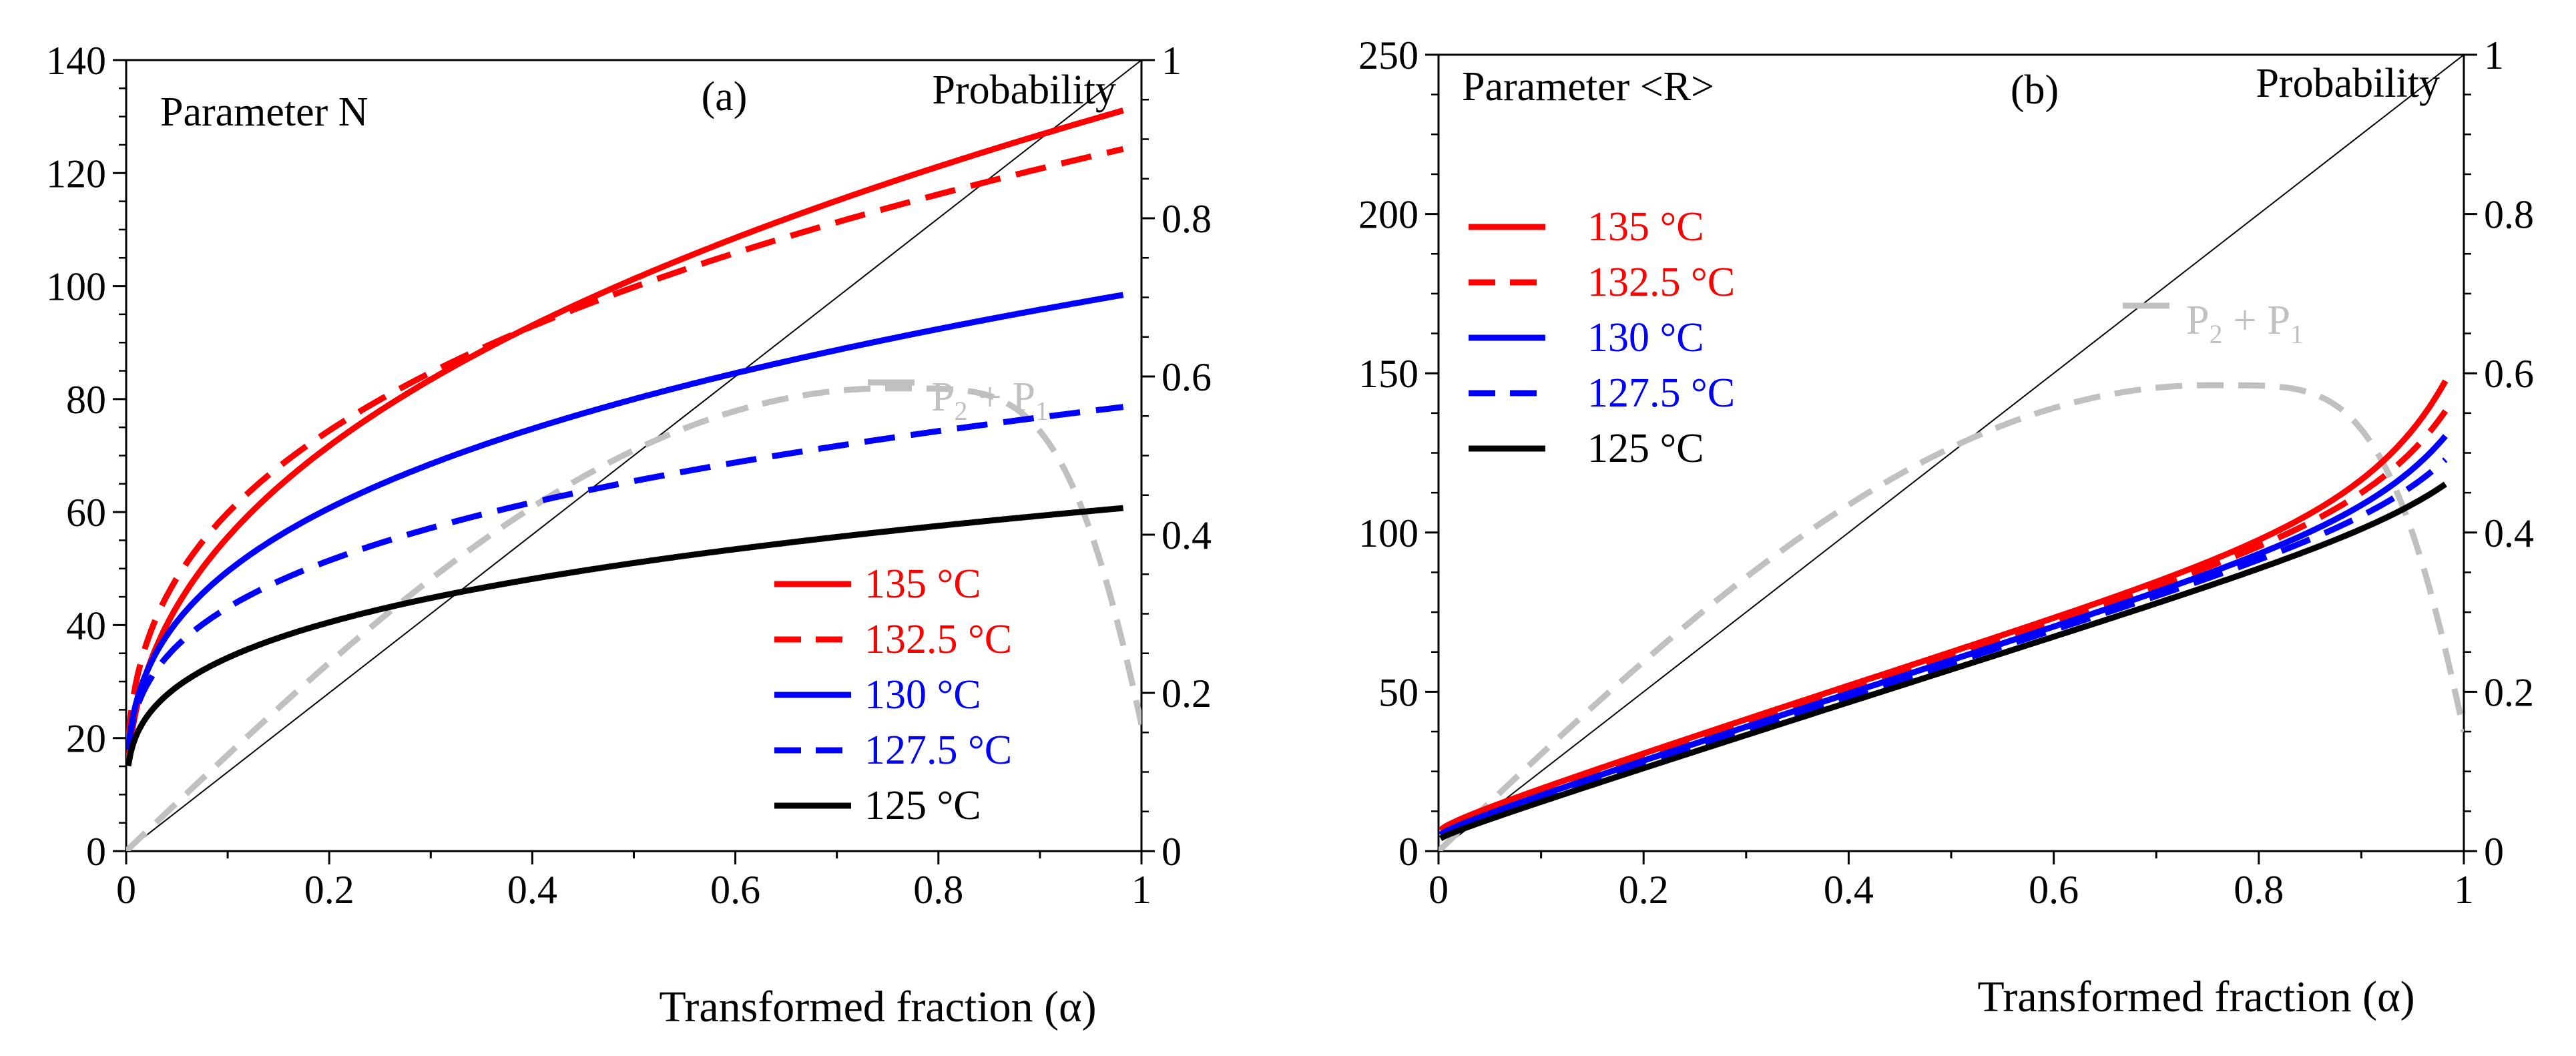  What do you see at coordinates (1388, 55) in the screenshot?
I see `y-left-tick-label: 250` at bounding box center [1388, 55].